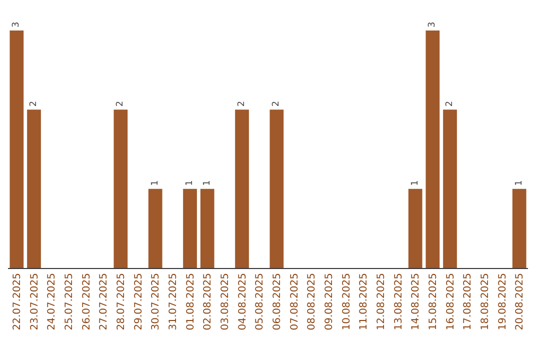 The image size is (540, 340). What do you see at coordinates (381, 301) in the screenshot?
I see `x-tick-label: 12.08.2025` at bounding box center [381, 301].